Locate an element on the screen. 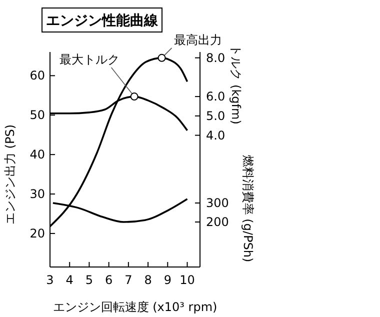 This screenshot has width=380, height=317. y2-tick-label: 4.0 is located at coordinates (216, 135).